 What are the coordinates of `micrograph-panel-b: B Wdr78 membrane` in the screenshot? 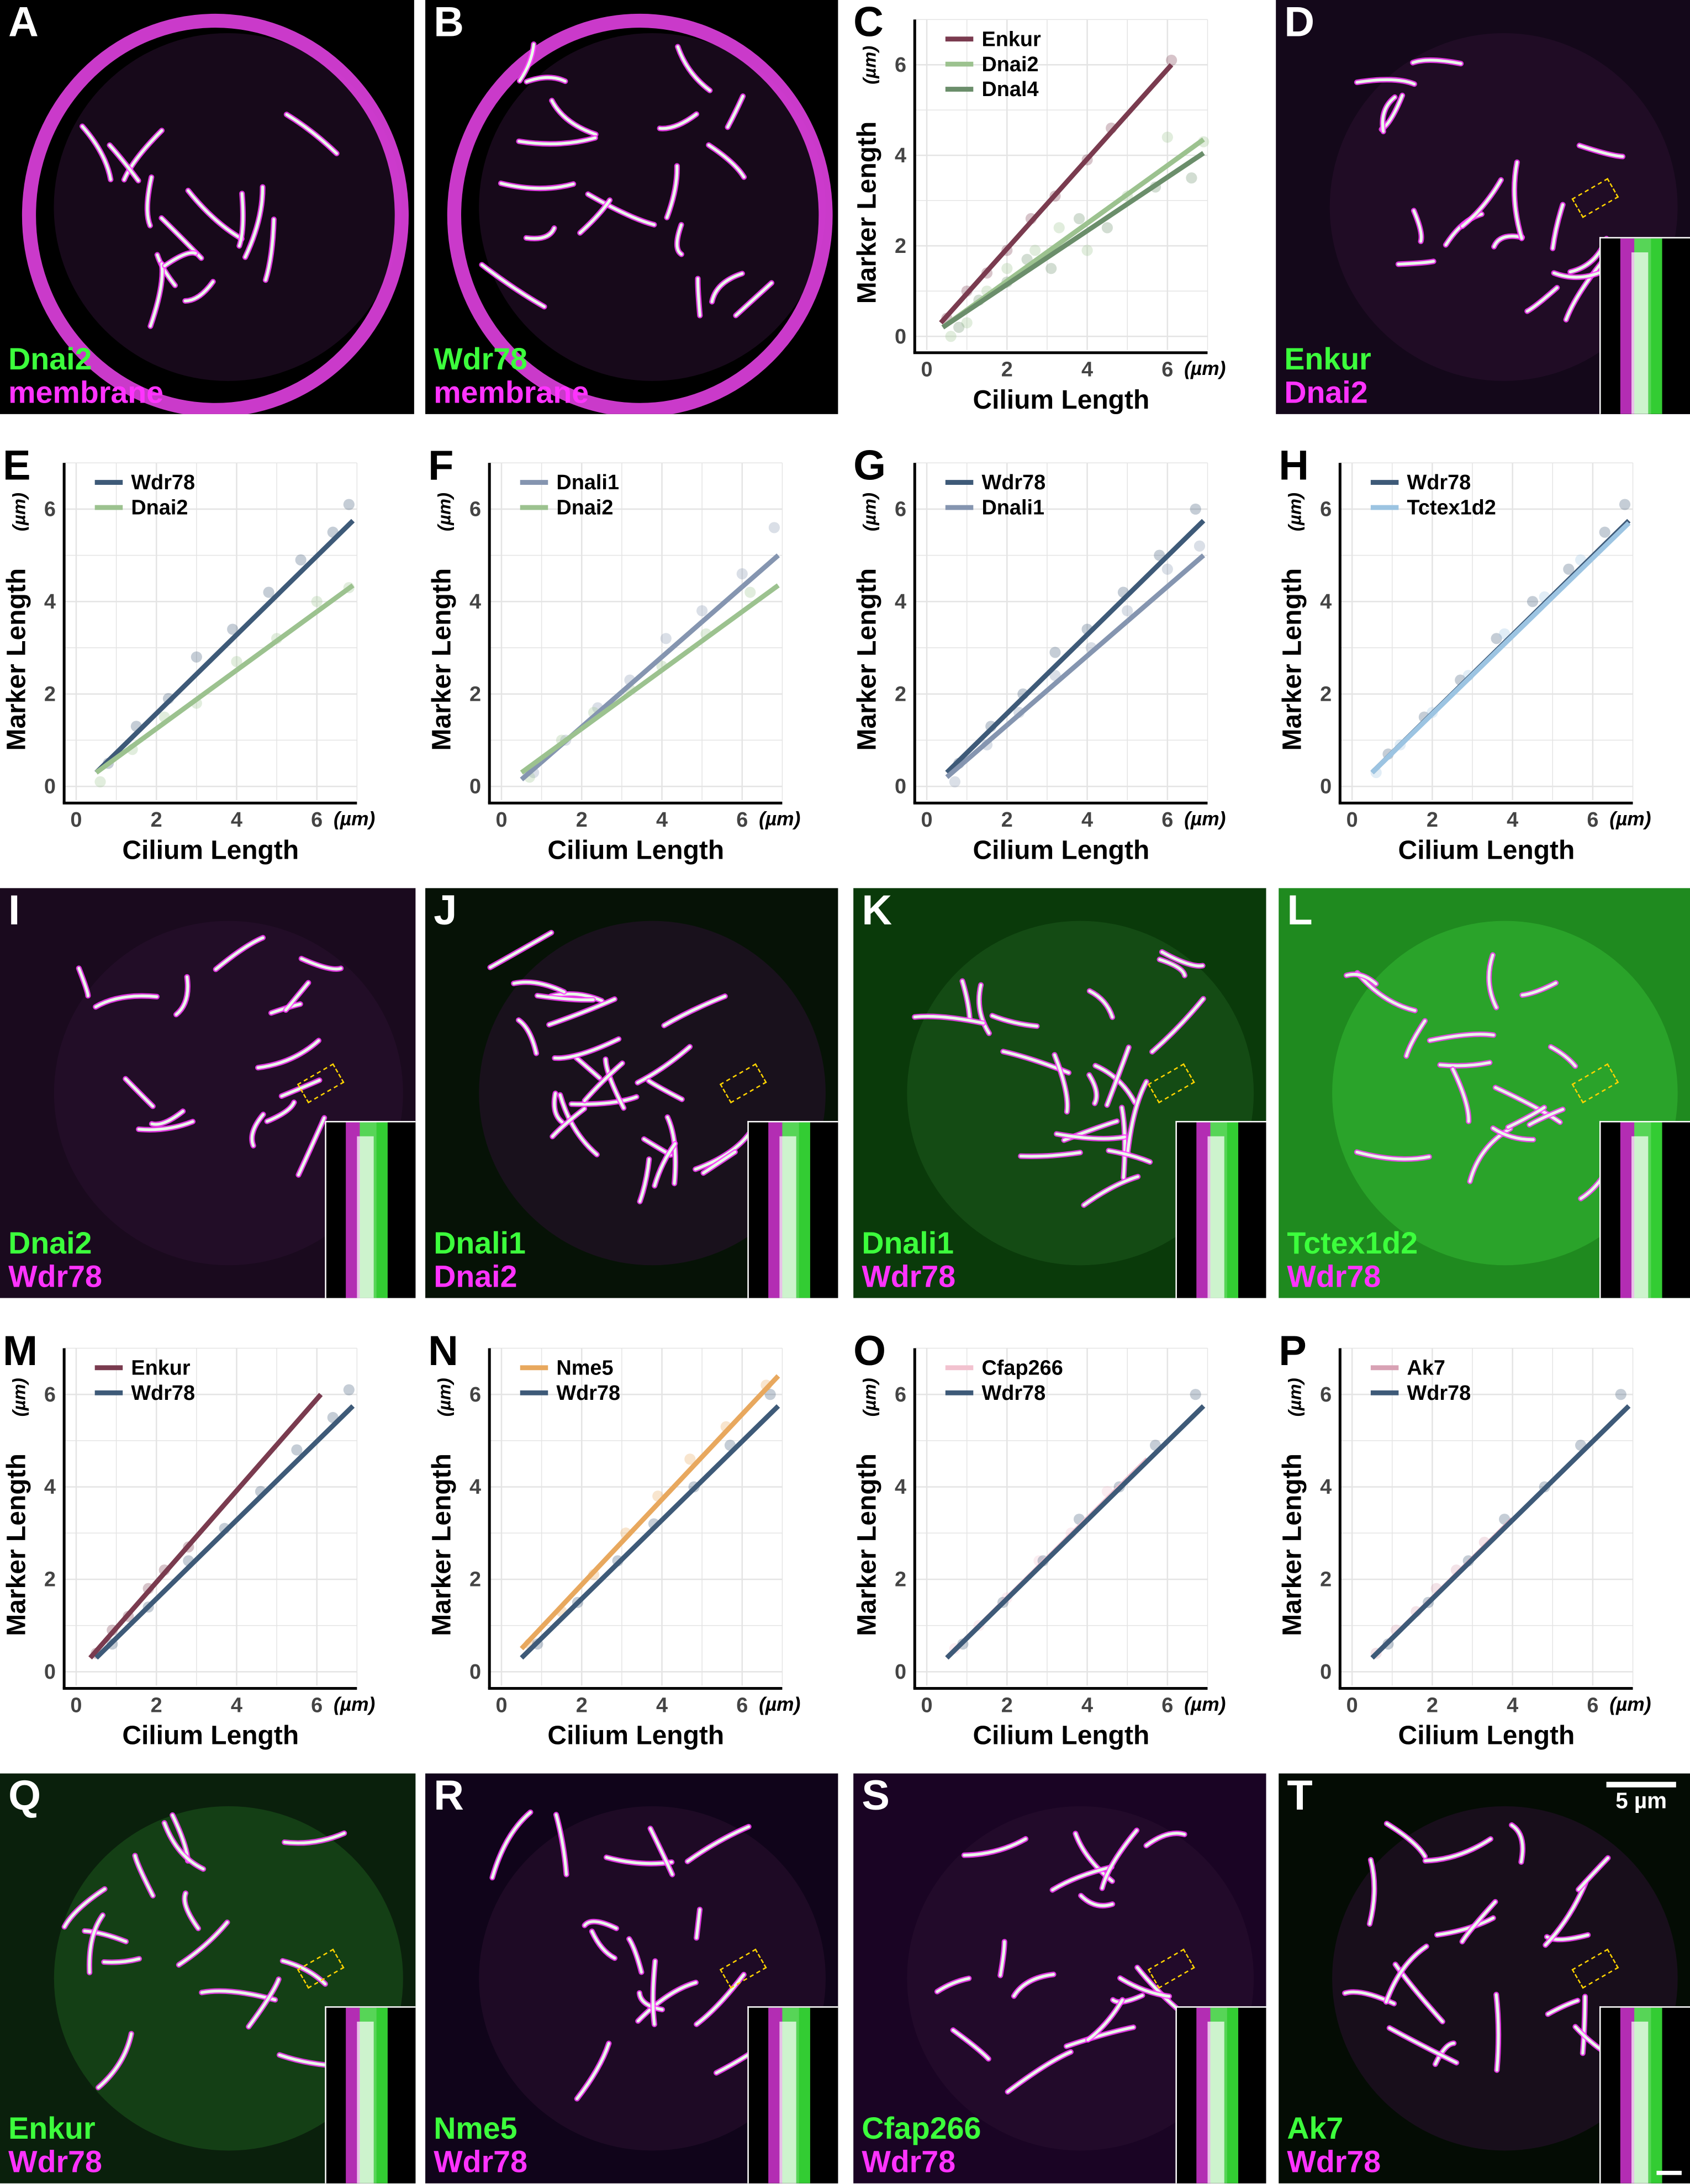 It's located at (631, 207).